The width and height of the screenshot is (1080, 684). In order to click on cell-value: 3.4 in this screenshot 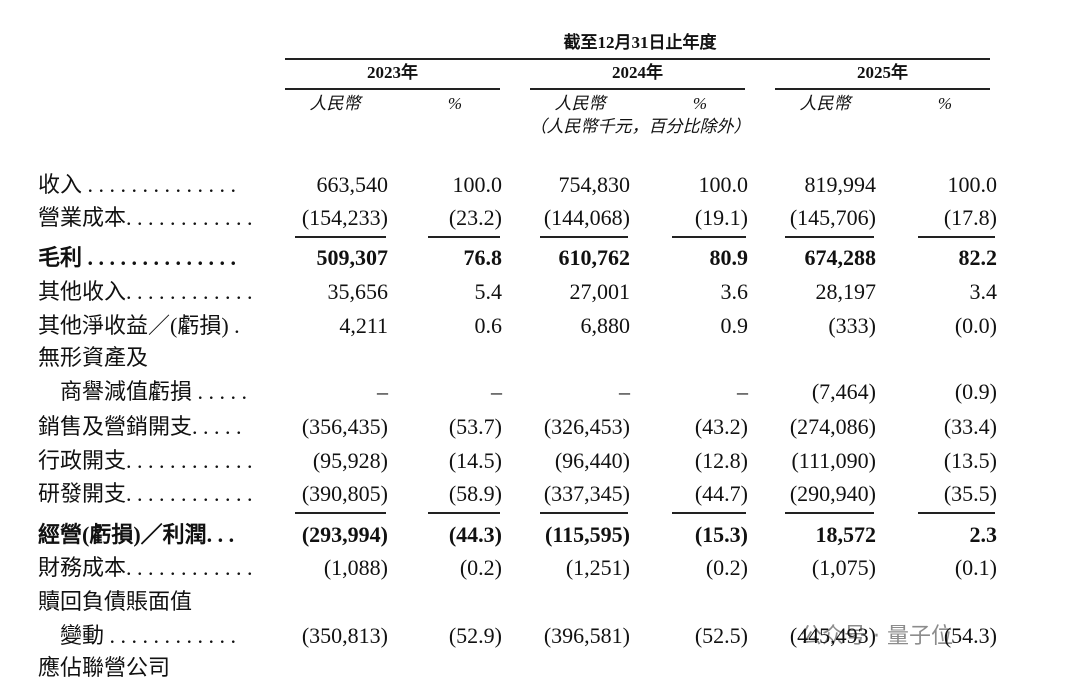, I will do `click(983, 291)`.